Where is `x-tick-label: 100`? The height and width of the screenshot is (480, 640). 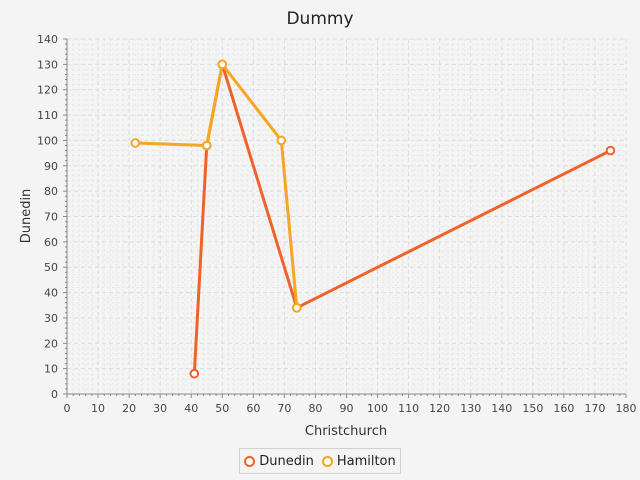
x-tick-label: 100 is located at coordinates (377, 408).